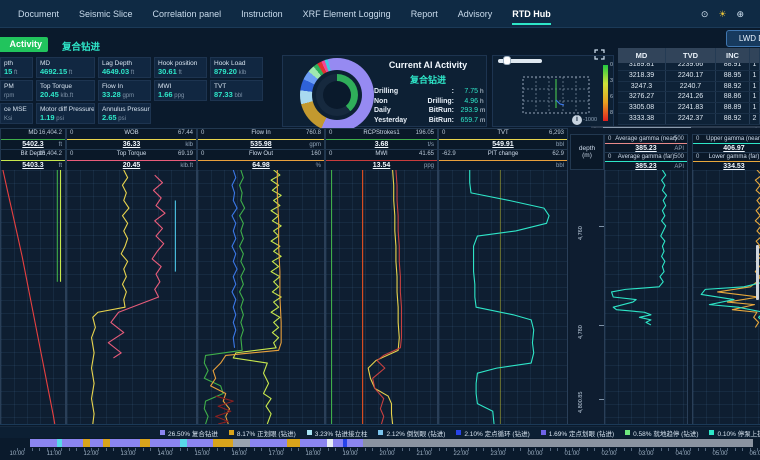  Describe the element at coordinates (577, 120) in the screenshot. I see `info-icon: i` at that location.